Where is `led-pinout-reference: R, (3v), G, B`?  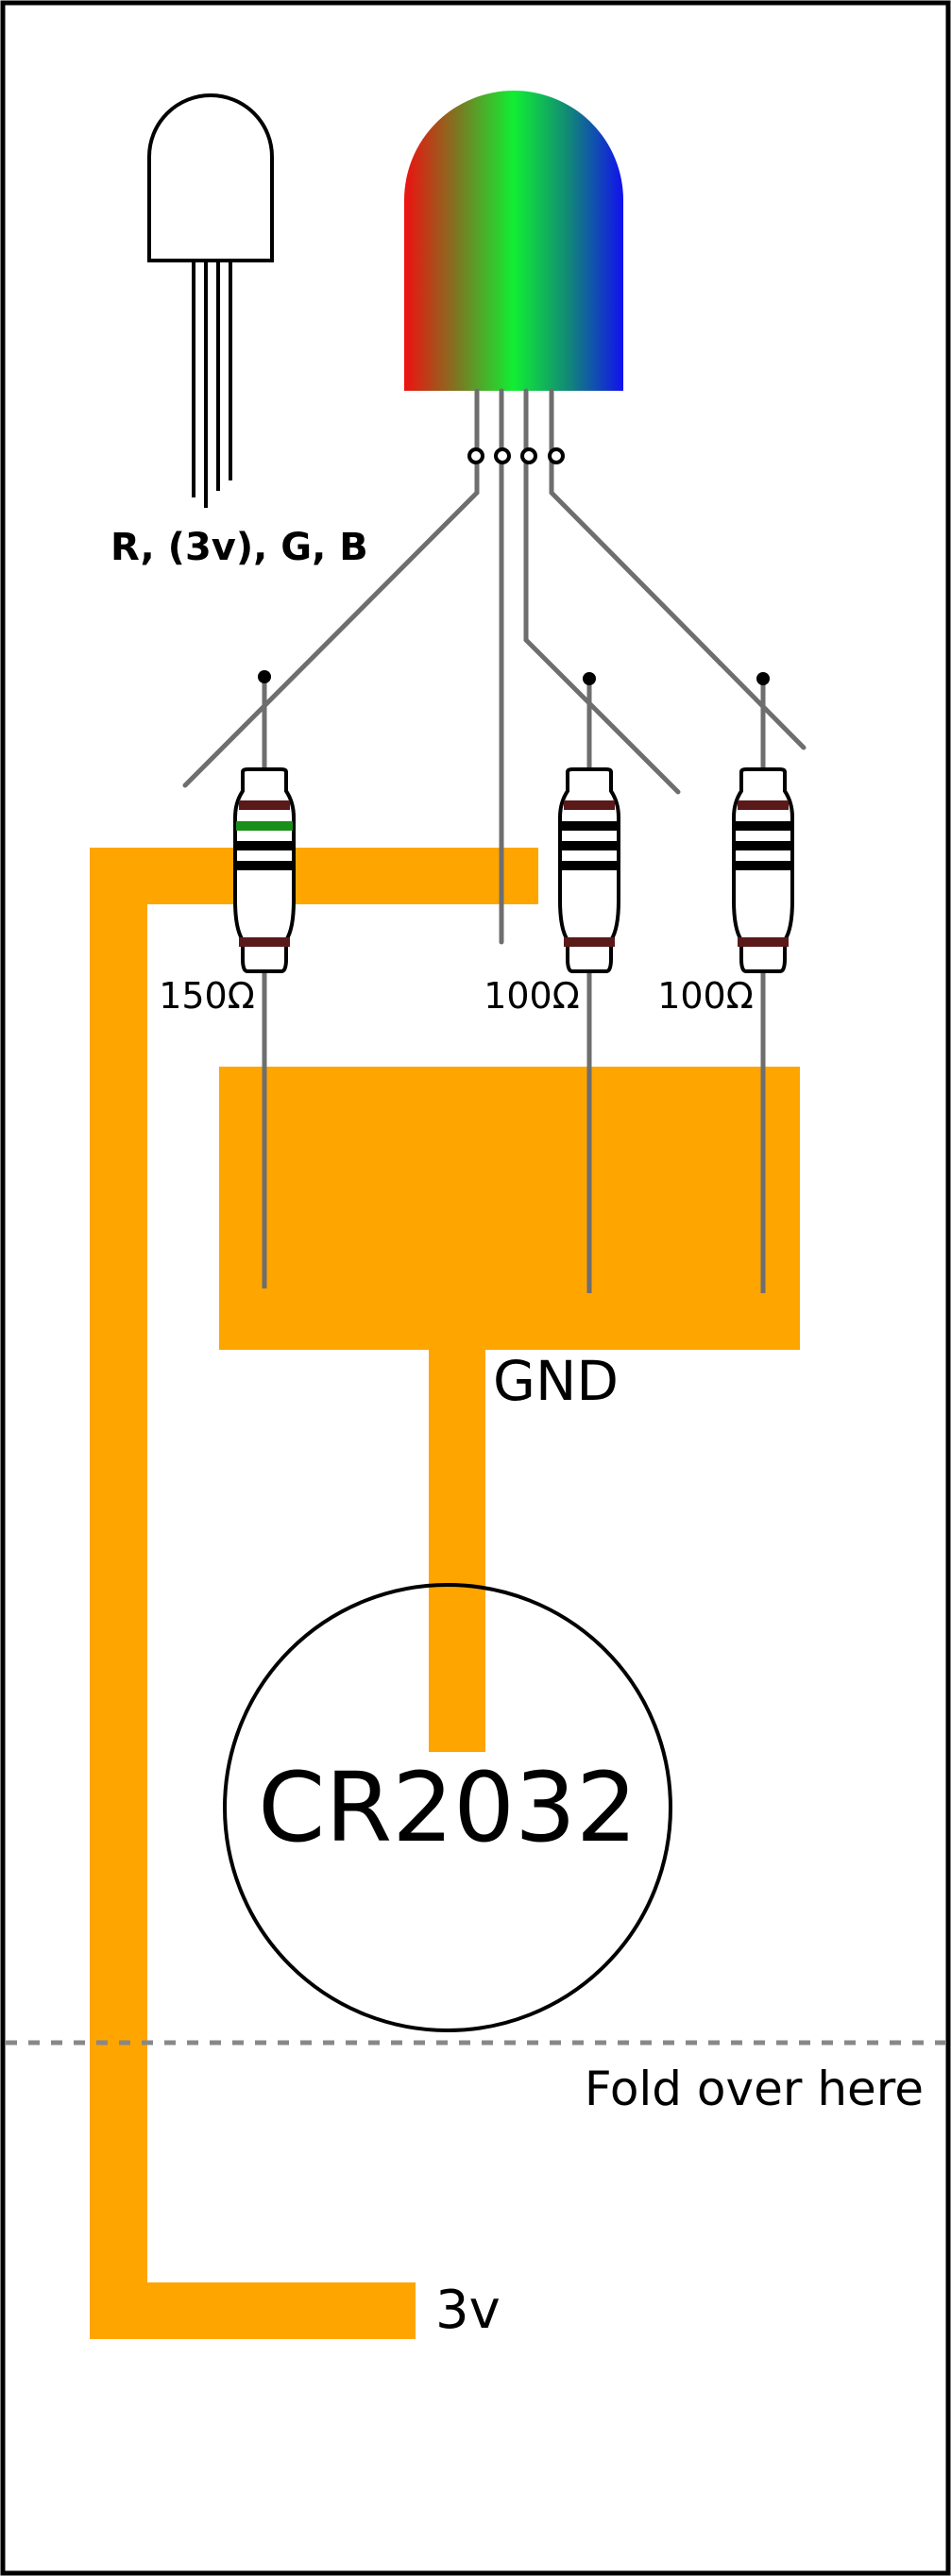 led-pinout-reference: R, (3v), G, B is located at coordinates (239, 331).